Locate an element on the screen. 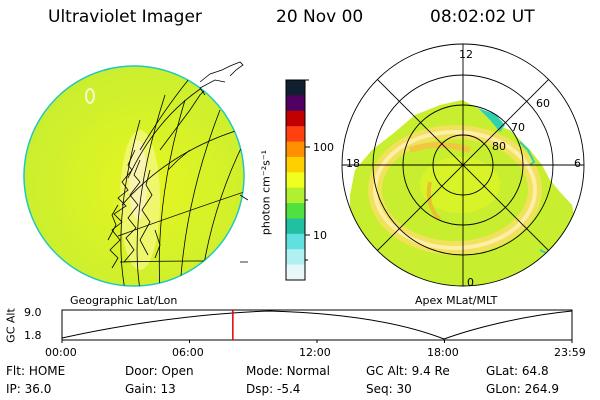 The image size is (600, 400). mlt-label-18: 18 is located at coordinates (353, 163).